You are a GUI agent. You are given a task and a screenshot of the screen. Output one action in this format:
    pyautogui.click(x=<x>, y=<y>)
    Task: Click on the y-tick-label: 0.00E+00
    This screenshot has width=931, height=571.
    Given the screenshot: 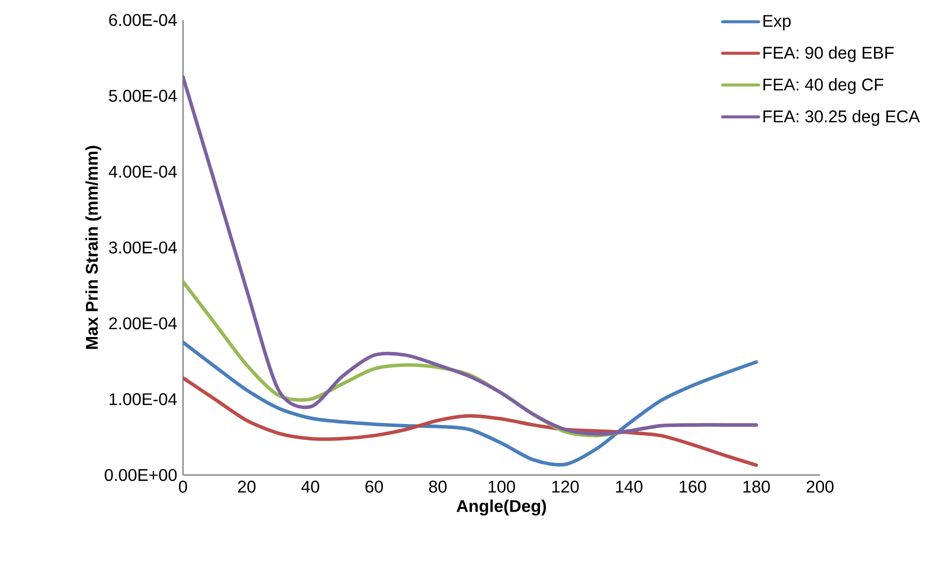 What is the action you would take?
    pyautogui.click(x=140, y=475)
    